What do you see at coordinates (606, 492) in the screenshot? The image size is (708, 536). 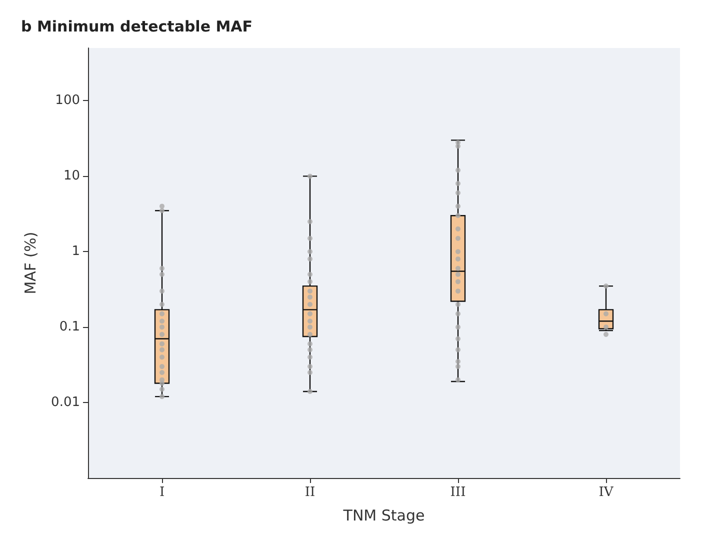 I see `x-tick-label: IV` at bounding box center [606, 492].